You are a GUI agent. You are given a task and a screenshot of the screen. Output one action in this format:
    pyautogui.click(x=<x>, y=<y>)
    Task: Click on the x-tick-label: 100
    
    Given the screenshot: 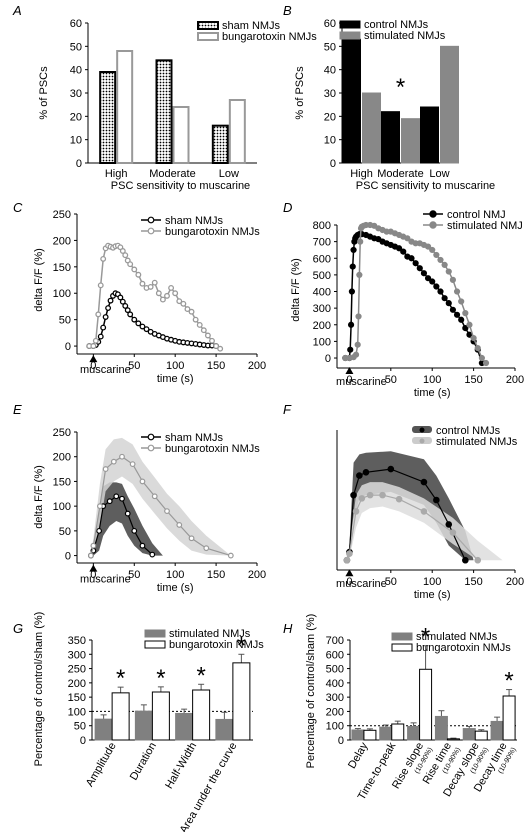 What is the action you would take?
    pyautogui.click(x=432, y=380)
    